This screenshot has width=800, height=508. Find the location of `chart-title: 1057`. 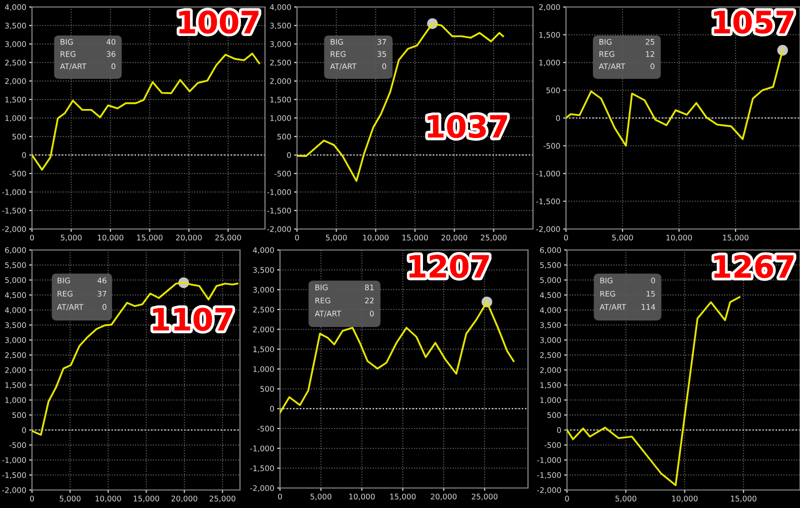

chart-title: 1057 is located at coordinates (754, 22).